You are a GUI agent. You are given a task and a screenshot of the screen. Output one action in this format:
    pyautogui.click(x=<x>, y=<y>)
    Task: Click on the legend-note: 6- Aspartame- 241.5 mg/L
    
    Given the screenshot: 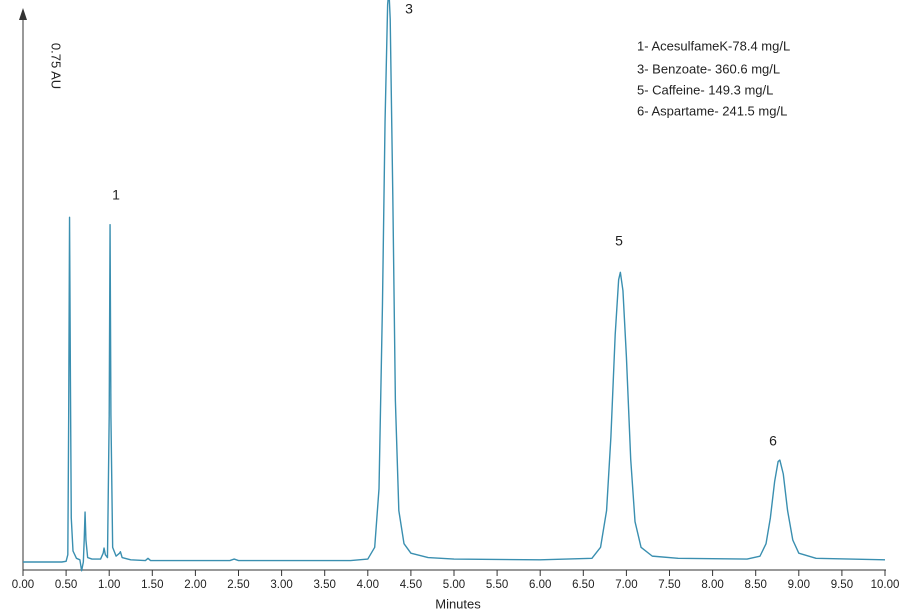 What is the action you would take?
    pyautogui.click(x=712, y=110)
    